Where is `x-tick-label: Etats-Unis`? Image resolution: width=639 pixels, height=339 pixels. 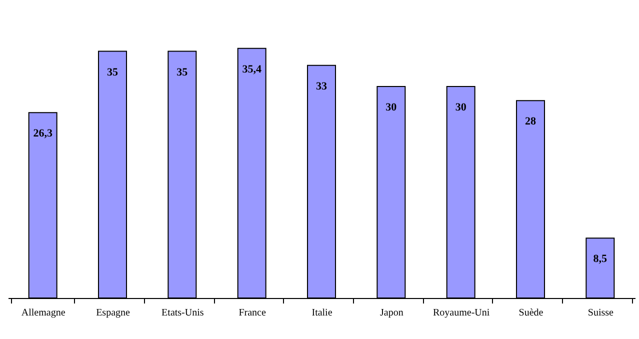
x-tick-label: Etats-Unis is located at coordinates (183, 313).